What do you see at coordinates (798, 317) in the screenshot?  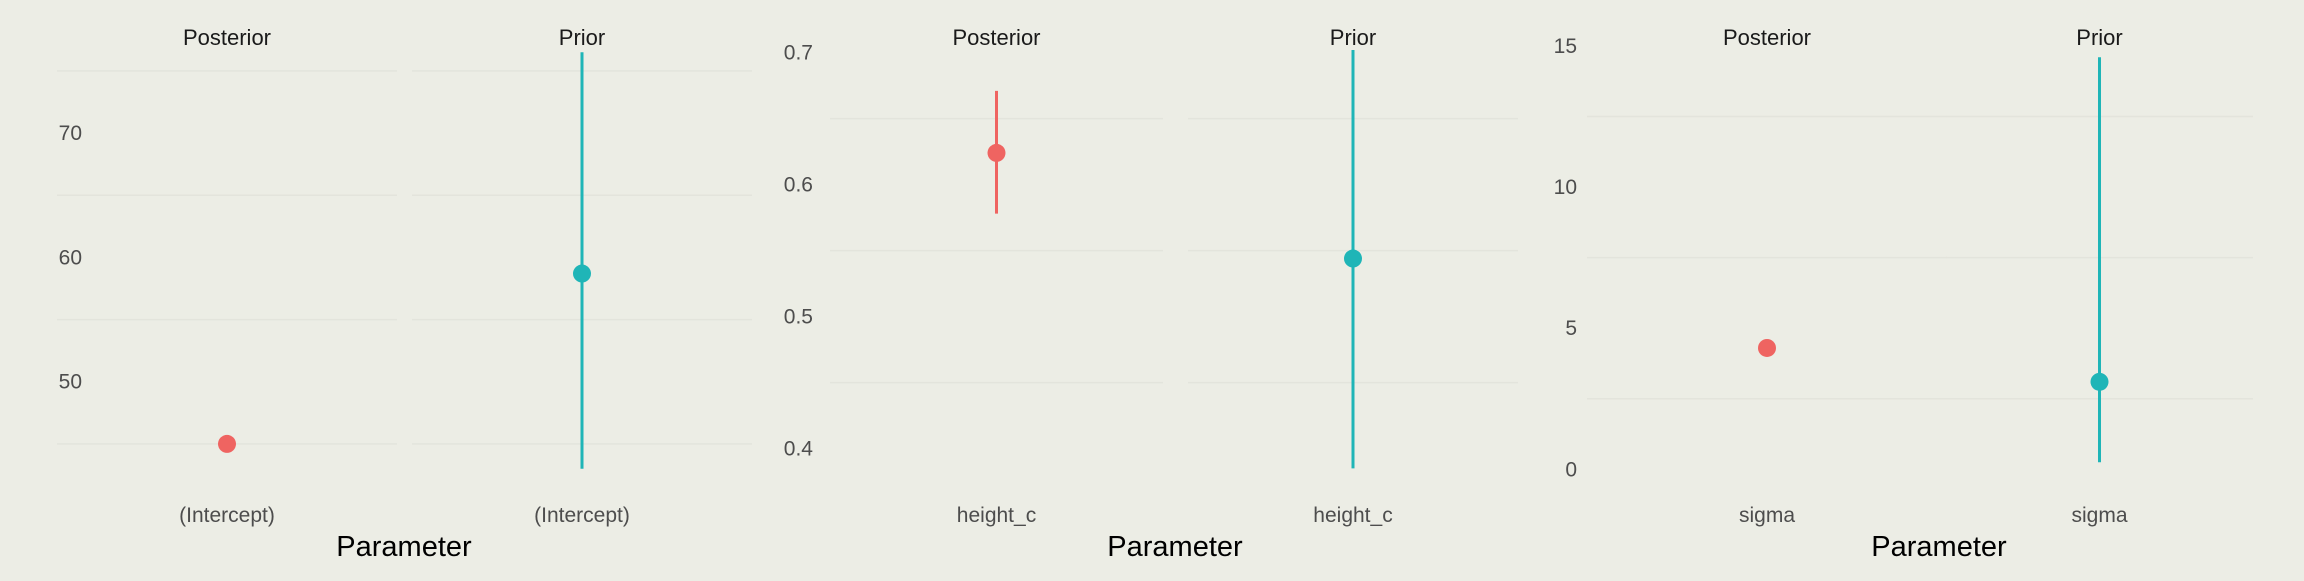 I see `y-tick-label: 0.5` at bounding box center [798, 317].